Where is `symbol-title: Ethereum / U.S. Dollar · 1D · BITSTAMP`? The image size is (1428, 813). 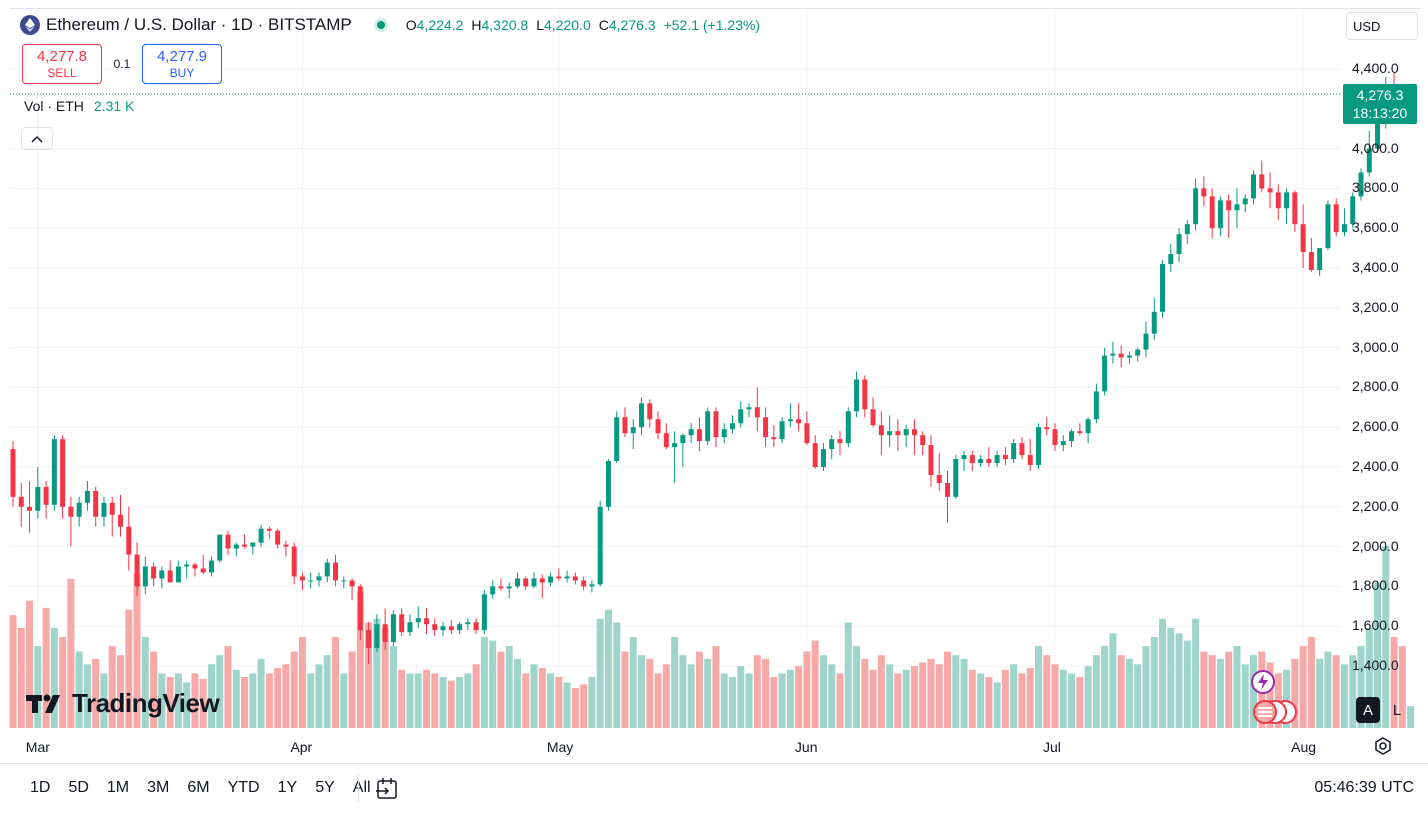
symbol-title: Ethereum / U.S. Dollar · 1D · BITSTAMP is located at coordinates (199, 24).